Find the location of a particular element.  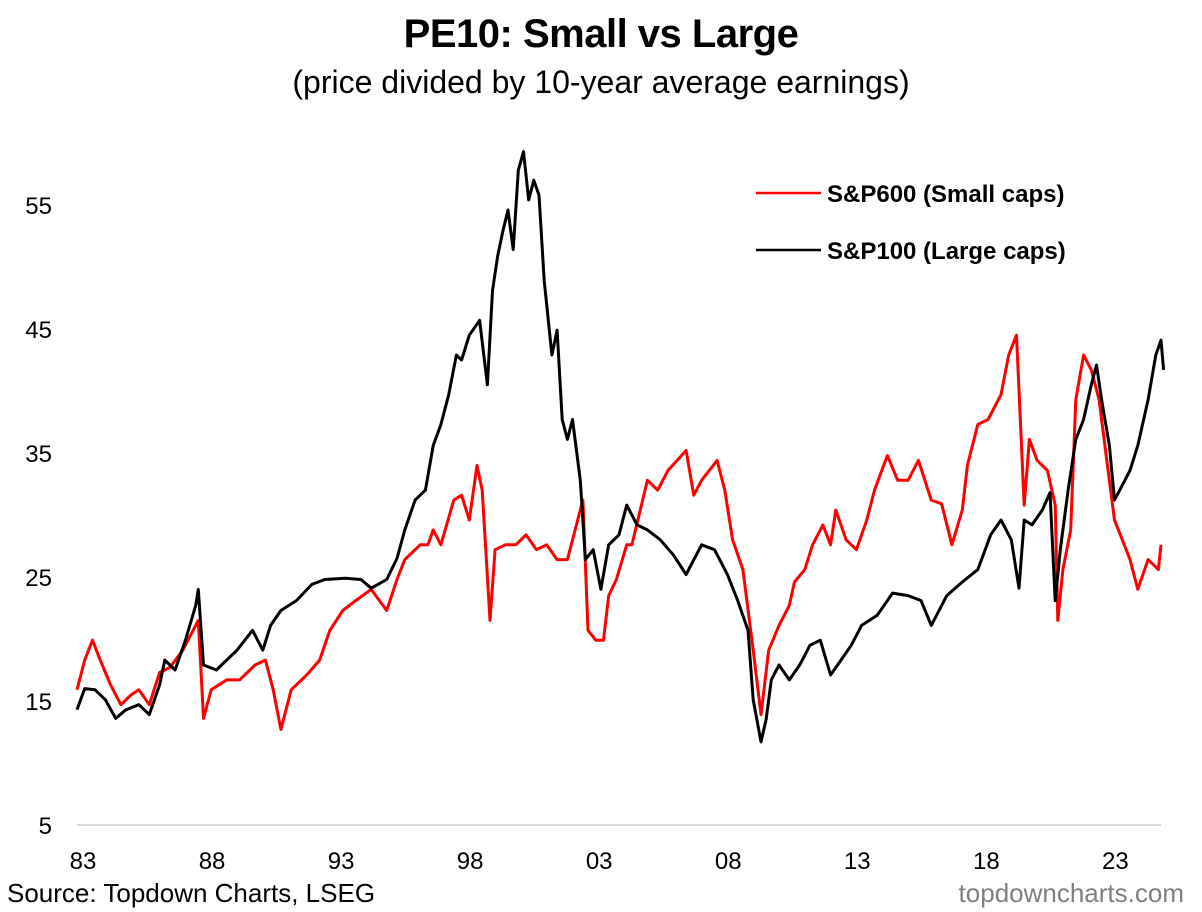

y-tick-label: 55 is located at coordinates (38, 206).